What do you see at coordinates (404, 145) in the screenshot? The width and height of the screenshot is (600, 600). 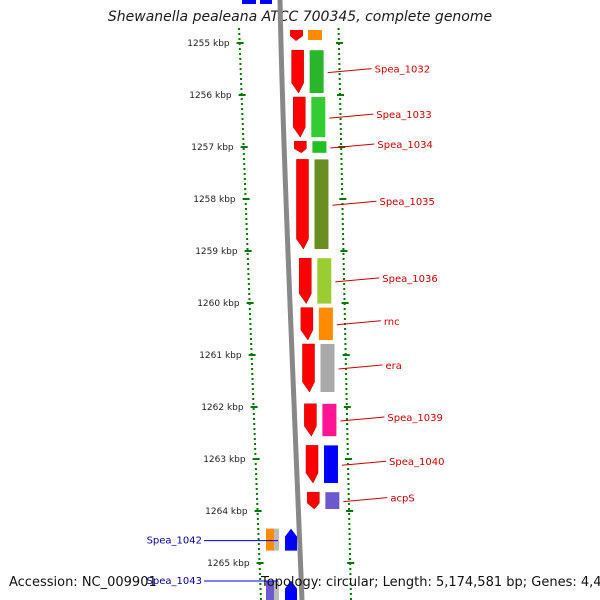 I see `gene-label: Spea_1034` at bounding box center [404, 145].